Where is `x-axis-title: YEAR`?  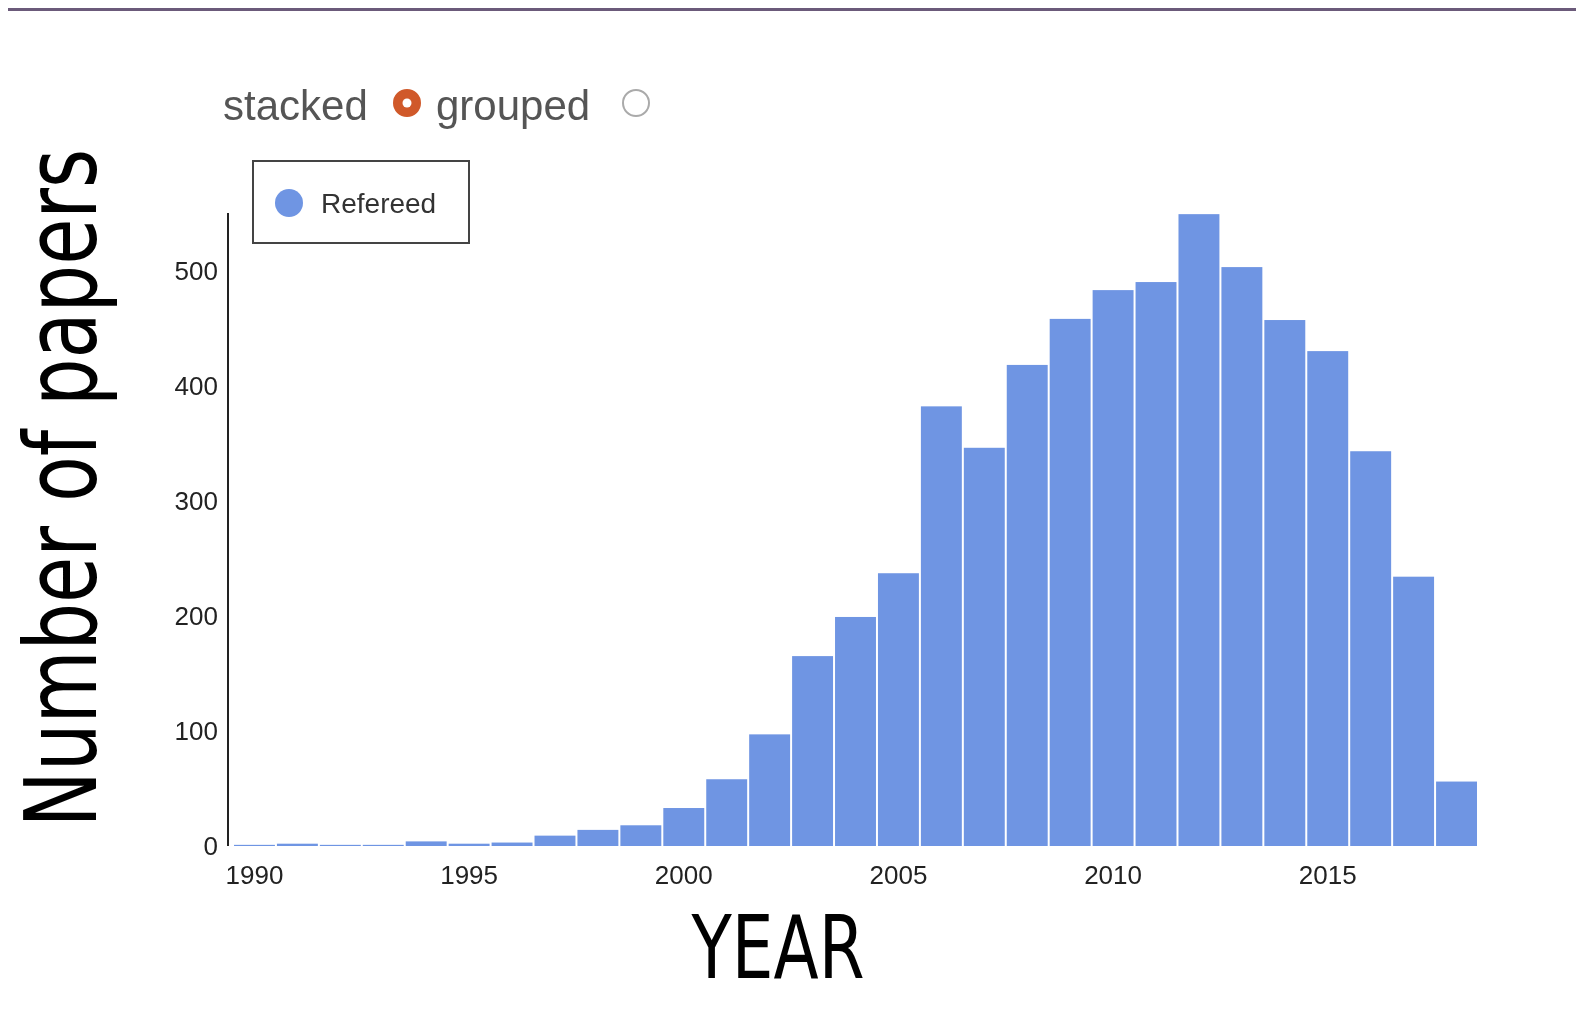
x-axis-title: YEAR is located at coordinates (777, 947).